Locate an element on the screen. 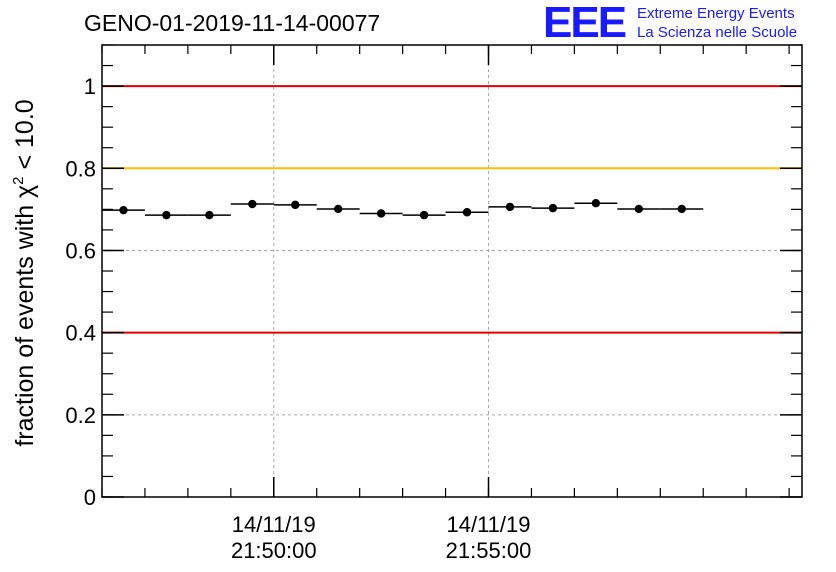 This screenshot has height=572, width=836. y-tick-label: 0.4 is located at coordinates (80, 333).